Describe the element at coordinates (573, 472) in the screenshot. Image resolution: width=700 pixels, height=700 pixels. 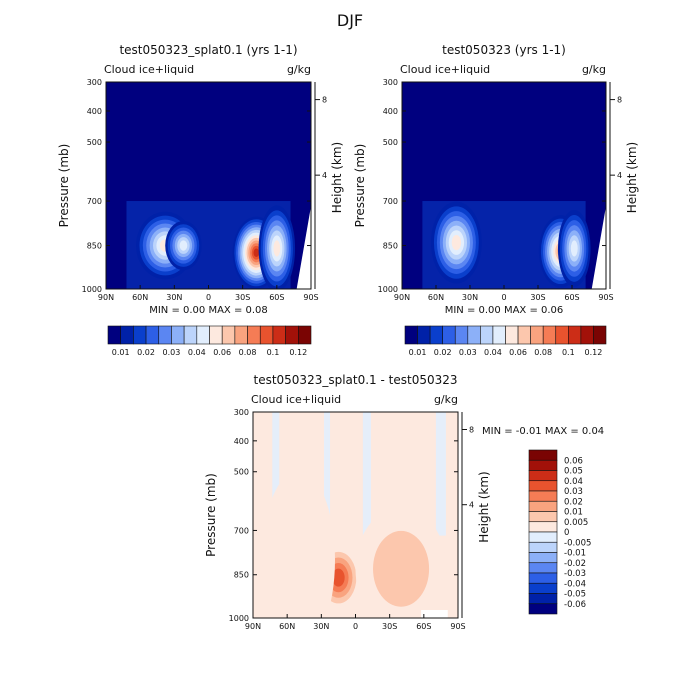
I see `colorbar-label: 0.05` at that location.